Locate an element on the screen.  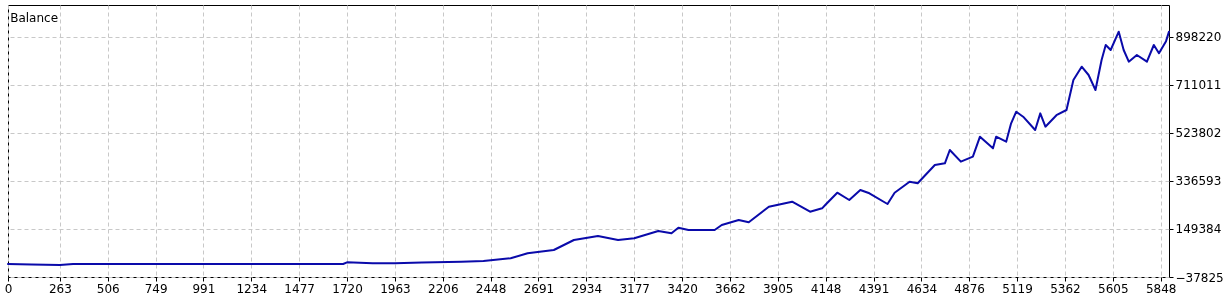
x-tick-label: 263 is located at coordinates (60, 288).